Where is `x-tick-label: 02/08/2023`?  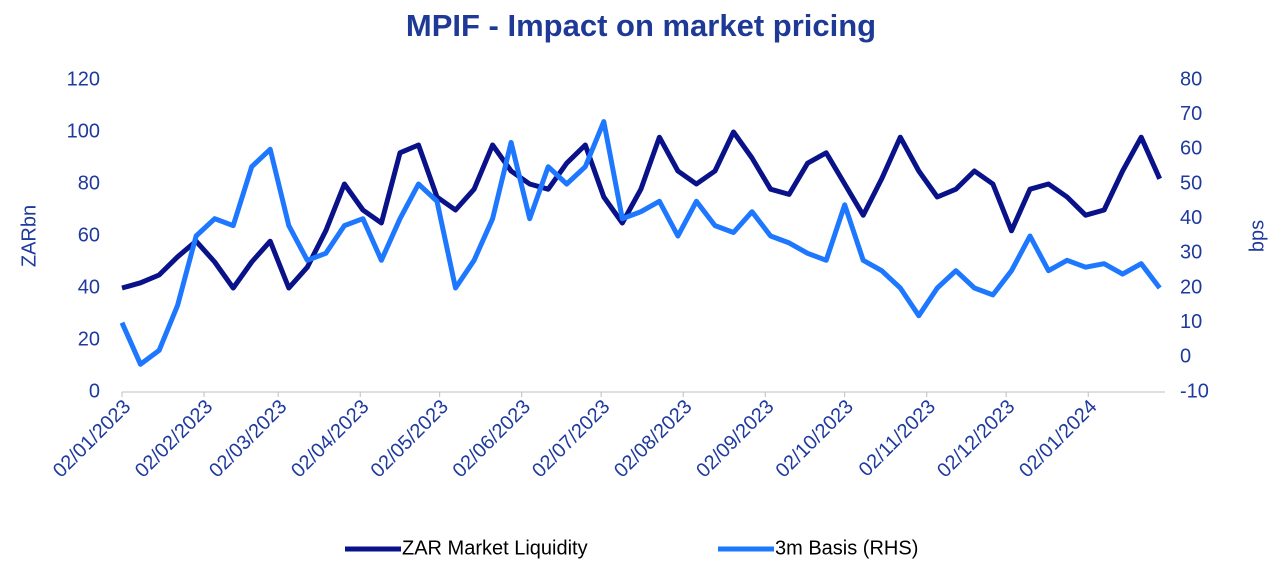 x-tick-label: 02/08/2023 is located at coordinates (653, 439).